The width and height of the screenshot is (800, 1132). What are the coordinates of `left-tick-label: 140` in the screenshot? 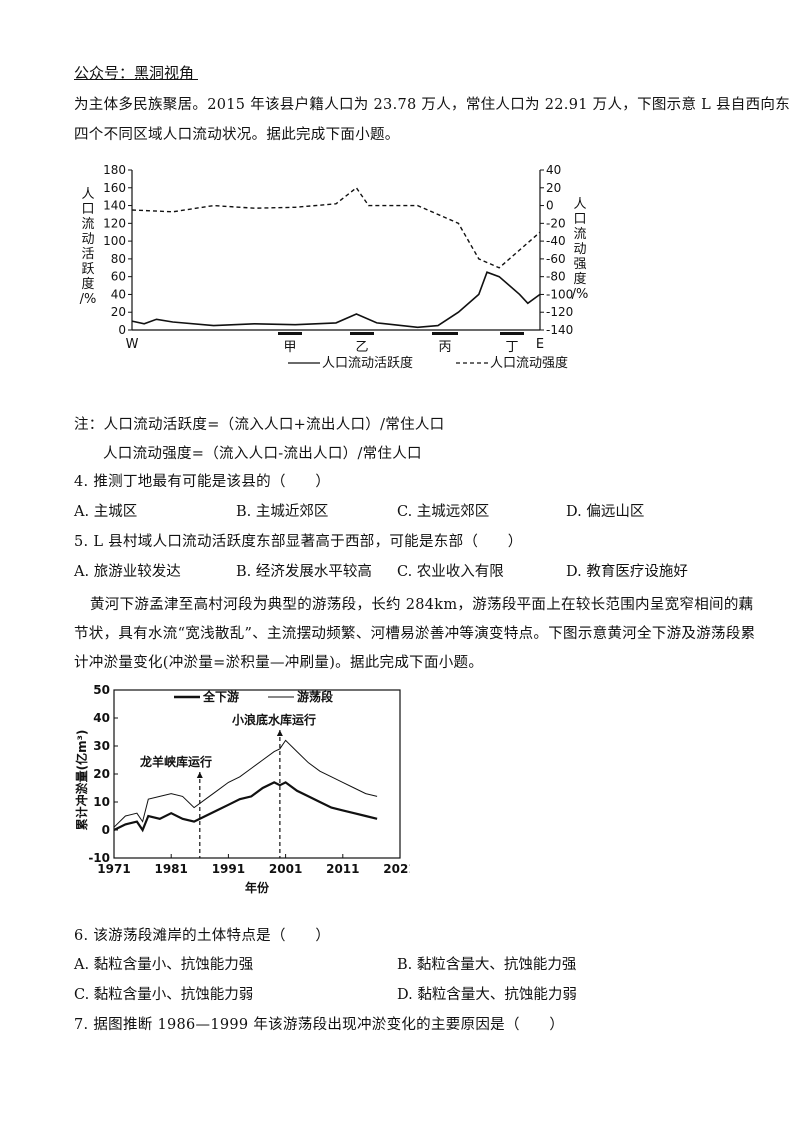 It's located at (114, 206).